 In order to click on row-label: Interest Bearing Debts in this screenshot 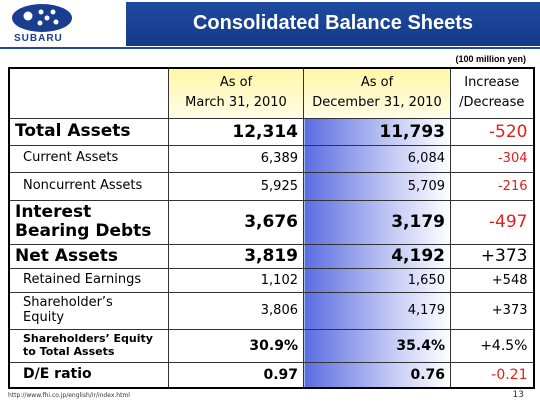, I will do `click(88, 222)`.